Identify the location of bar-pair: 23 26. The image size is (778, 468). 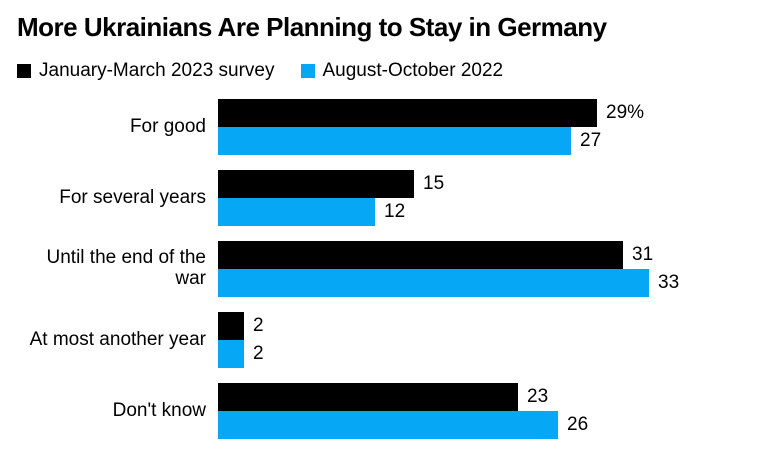
(403, 411).